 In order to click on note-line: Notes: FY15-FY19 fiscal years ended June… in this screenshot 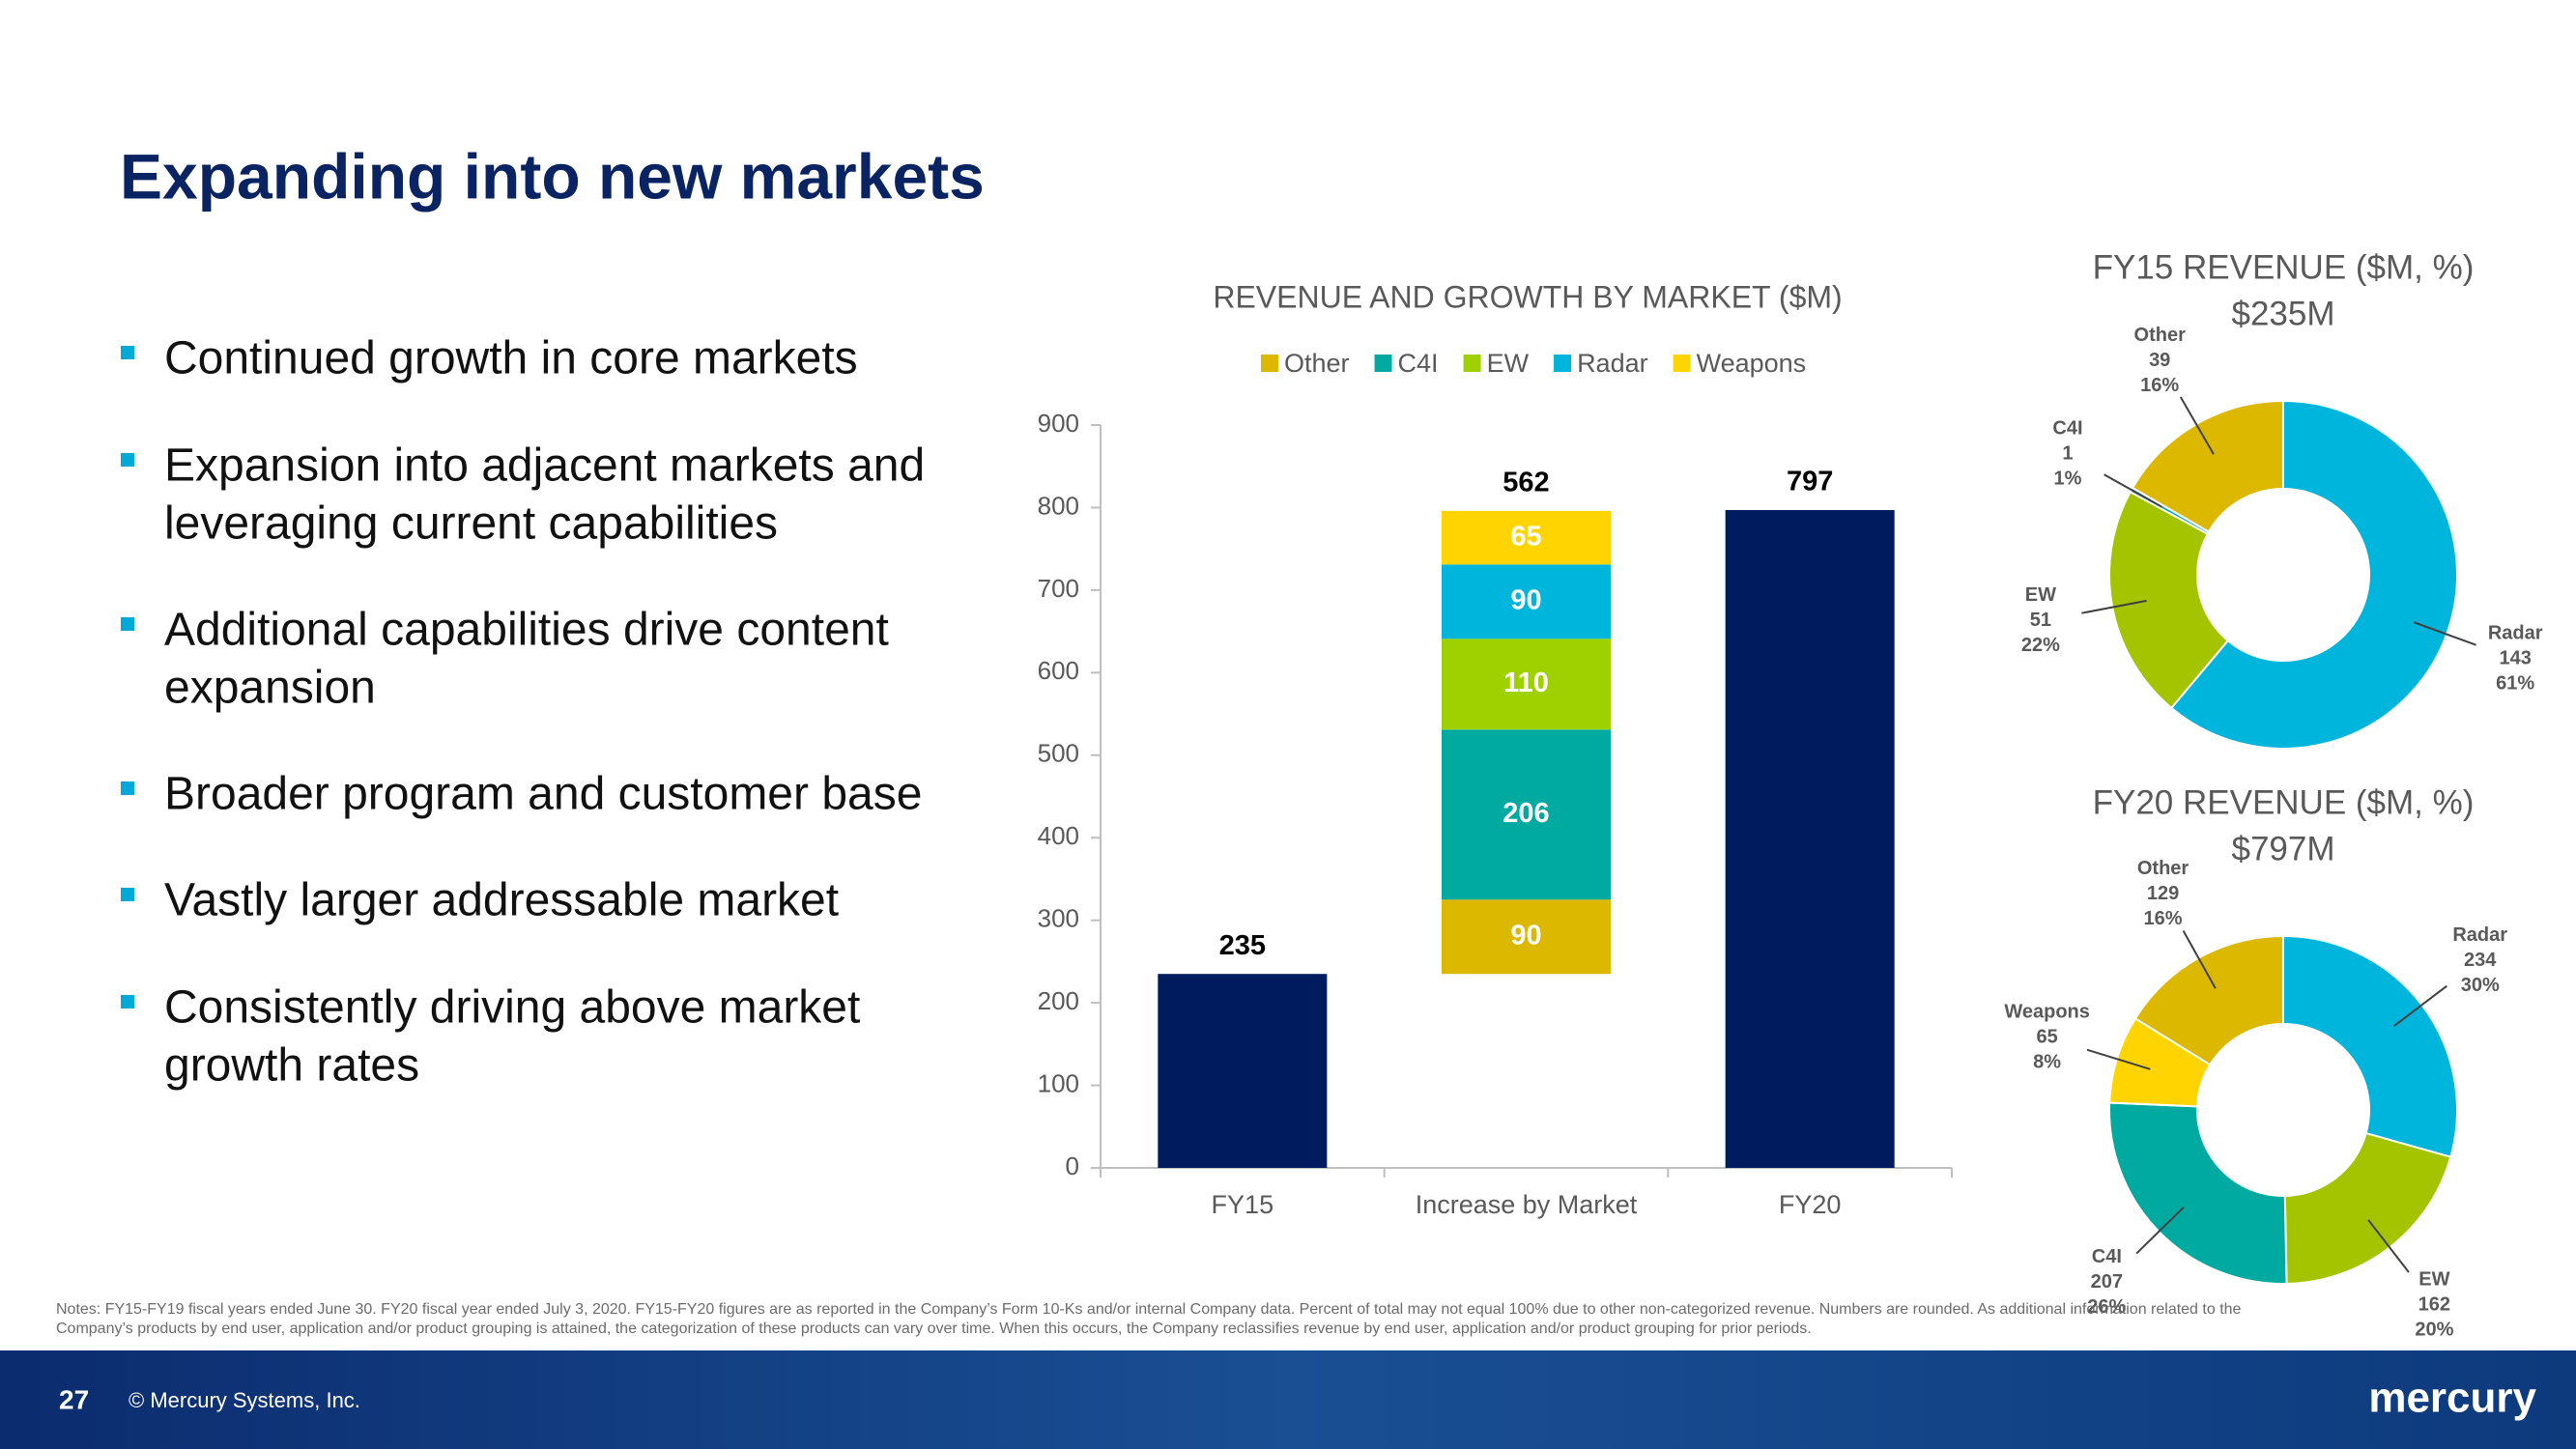, I will do `click(1149, 1309)`.